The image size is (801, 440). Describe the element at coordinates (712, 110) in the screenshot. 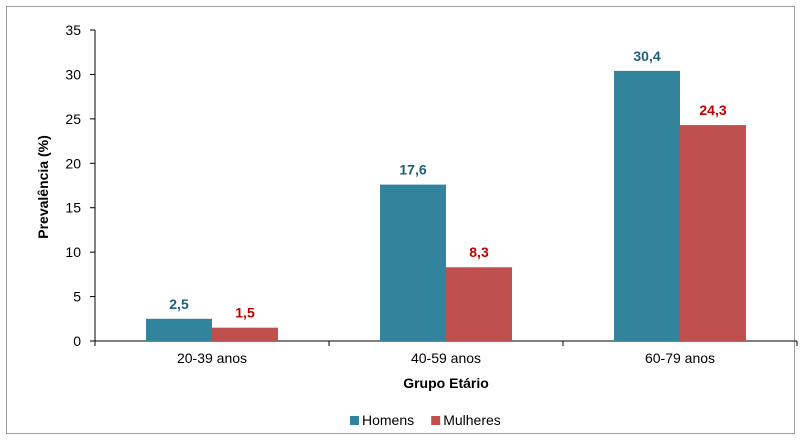

I see `data-label: 24,3` at that location.